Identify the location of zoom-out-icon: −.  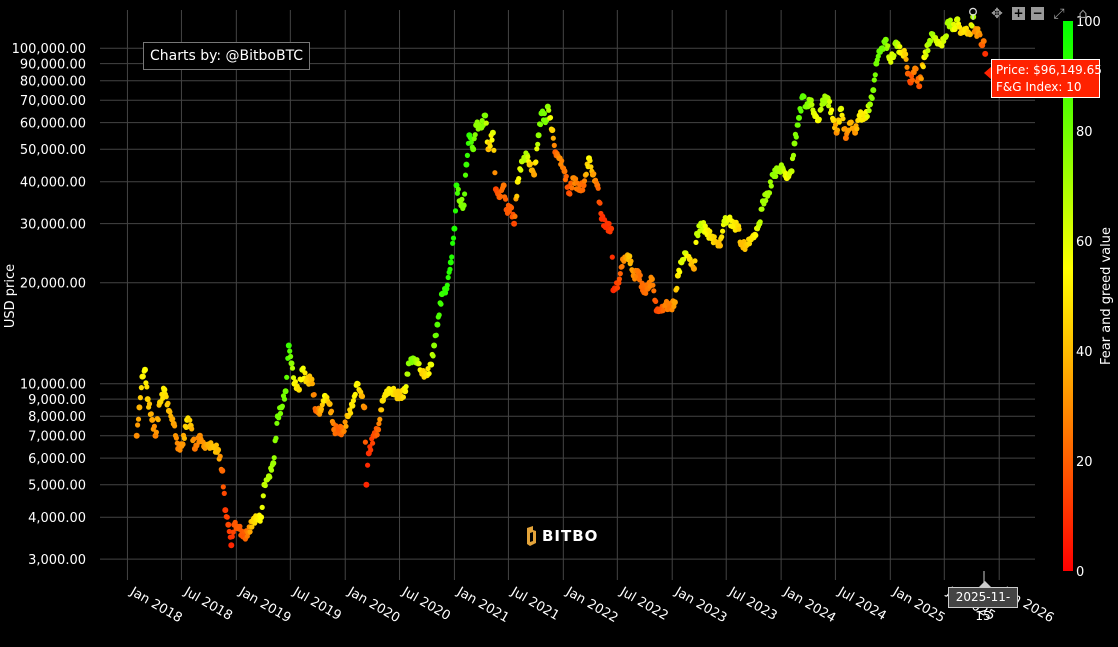
(1037, 13).